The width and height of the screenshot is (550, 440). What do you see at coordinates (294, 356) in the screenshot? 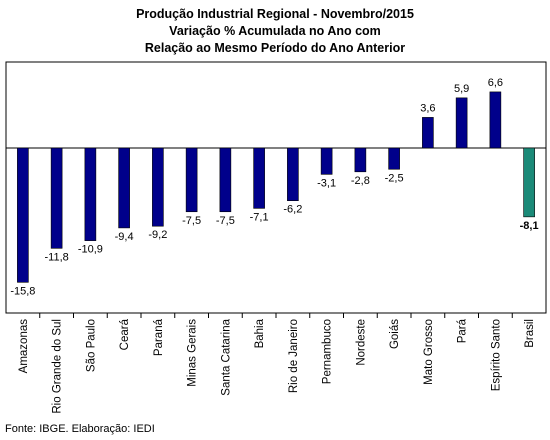
I see `category-label-8: Rio de Janeiro` at bounding box center [294, 356].